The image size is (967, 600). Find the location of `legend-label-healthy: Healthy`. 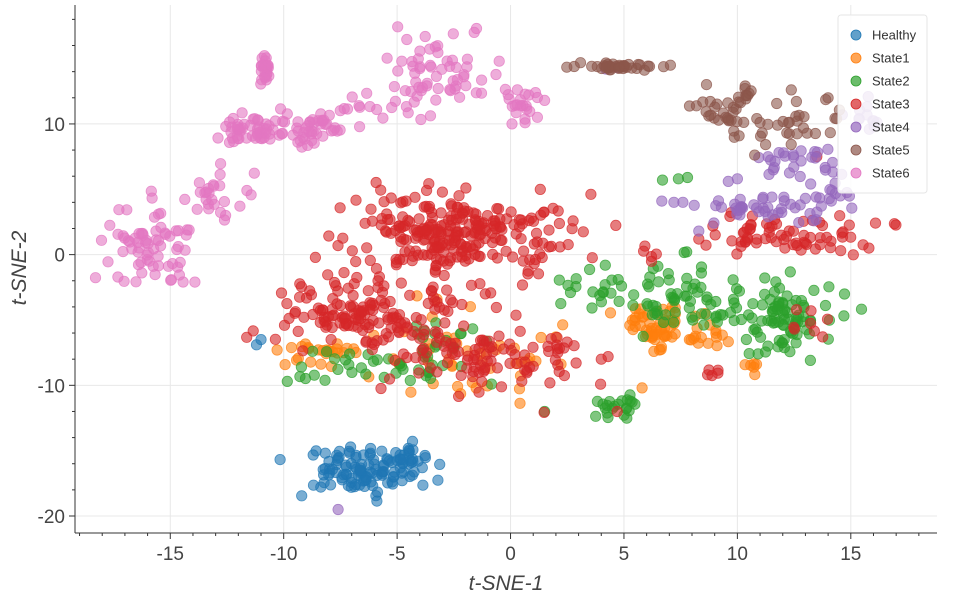

legend-label-healthy: Healthy is located at coordinates (894, 35).